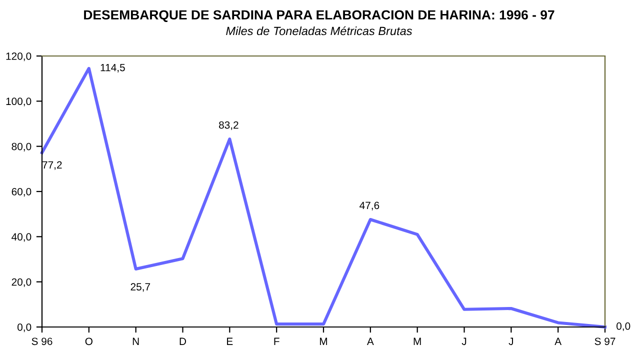 This screenshot has width=638, height=358. I want to click on y-tick-label: 20,0, so click(22, 282).